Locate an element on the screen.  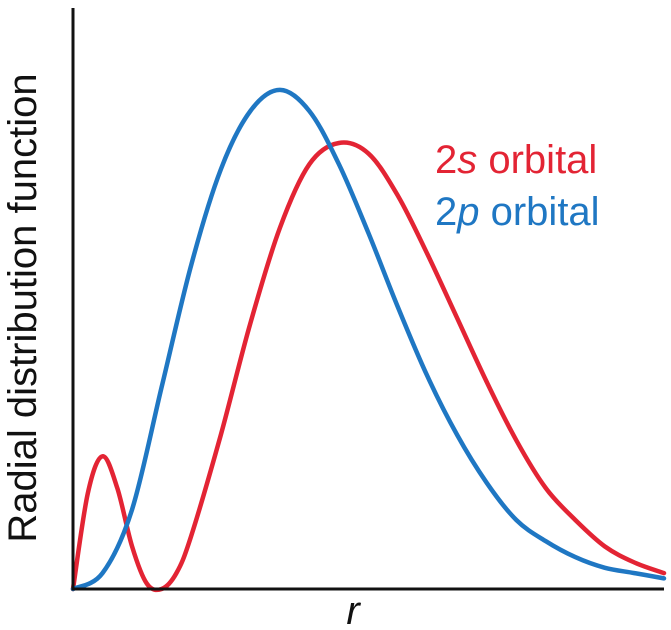
legend-entry-2s: 2s orbital is located at coordinates (516, 160).